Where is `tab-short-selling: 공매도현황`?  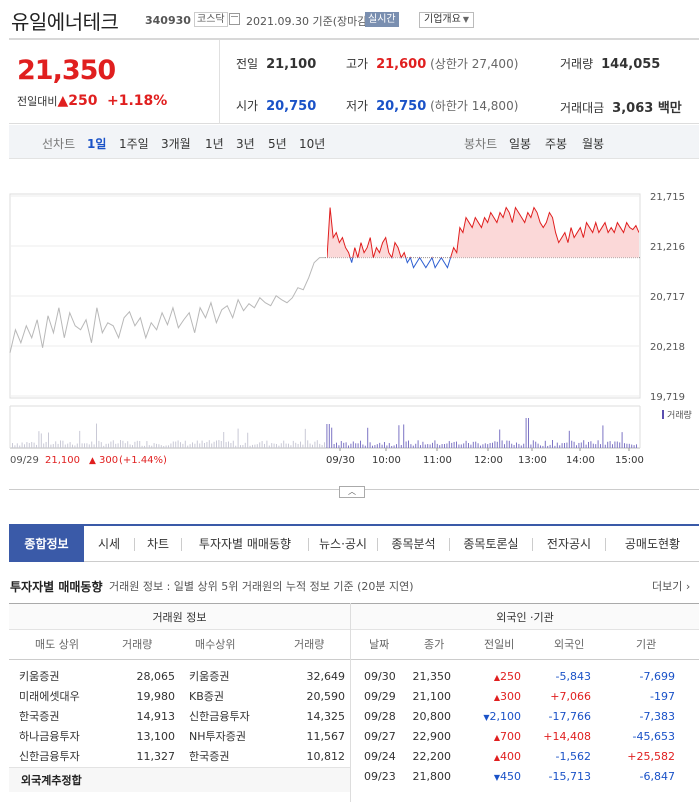
tab-short-selling: 공매도현황 is located at coordinates (652, 544).